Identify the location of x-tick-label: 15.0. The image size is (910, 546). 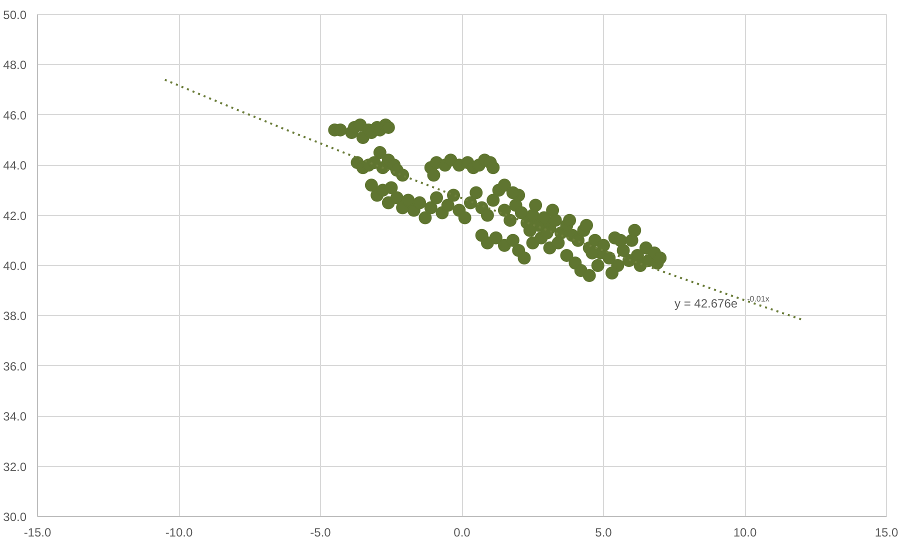
(886, 533).